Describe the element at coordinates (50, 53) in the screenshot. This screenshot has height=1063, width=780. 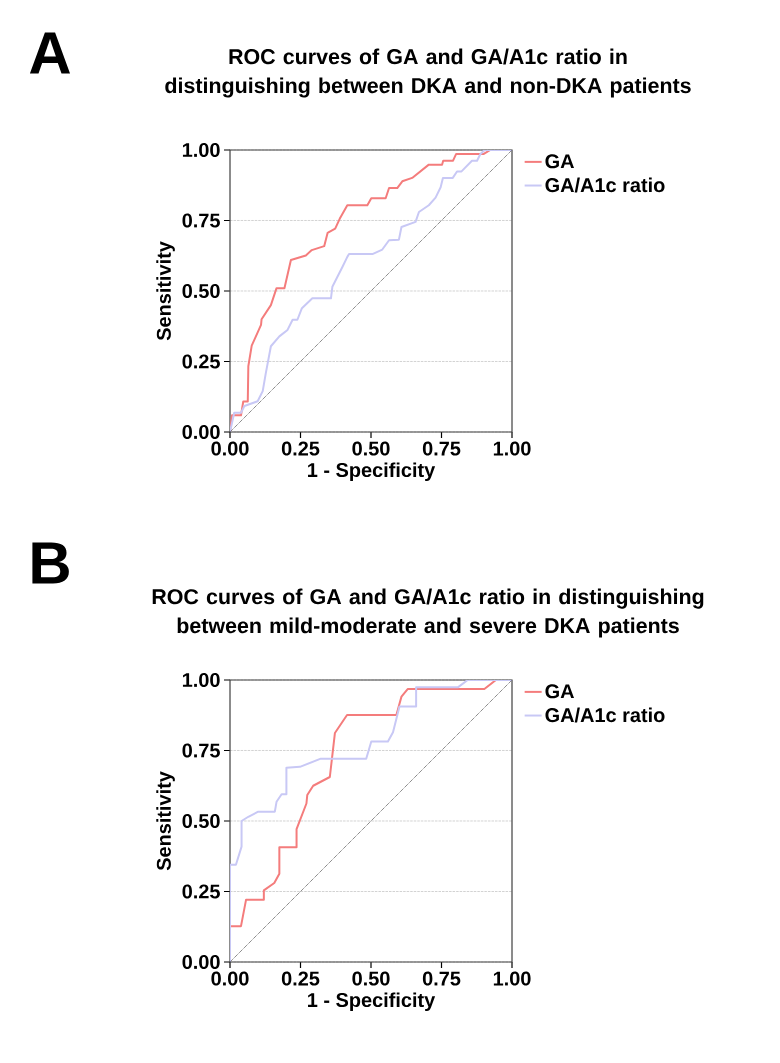
I see `text: A` at that location.